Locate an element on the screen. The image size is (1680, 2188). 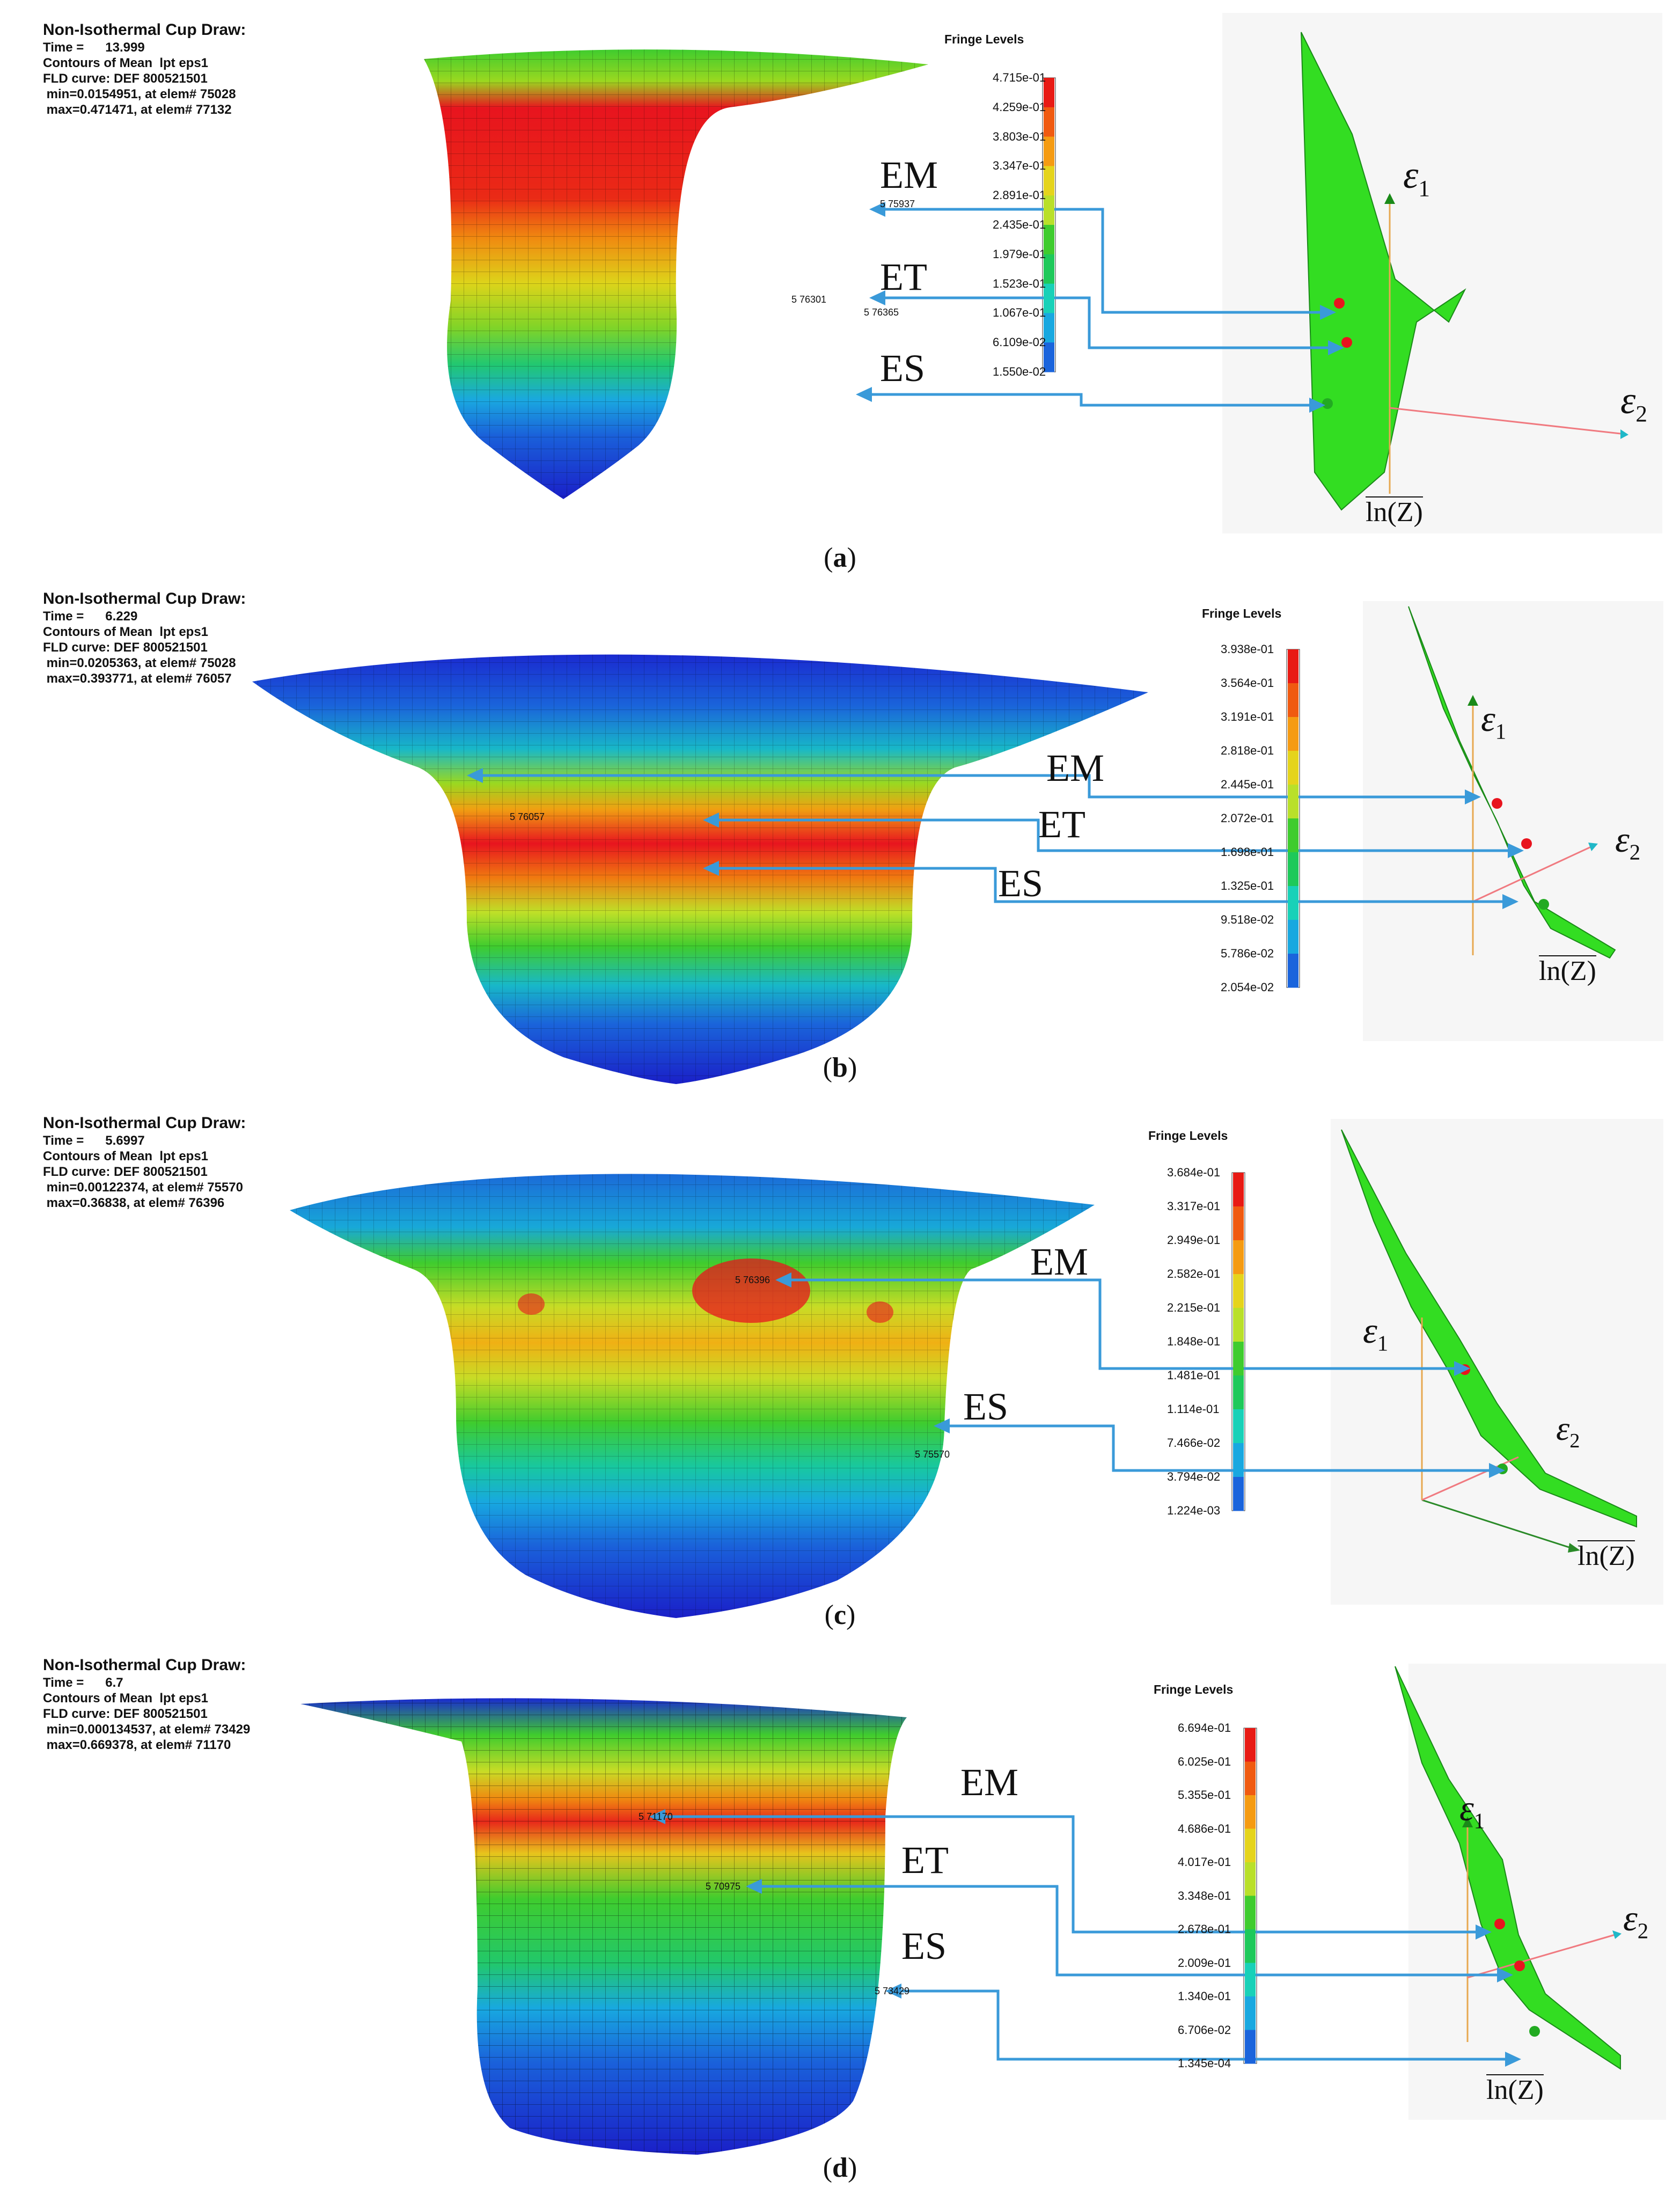
info-time: Time = 6.7 is located at coordinates (83, 1682).